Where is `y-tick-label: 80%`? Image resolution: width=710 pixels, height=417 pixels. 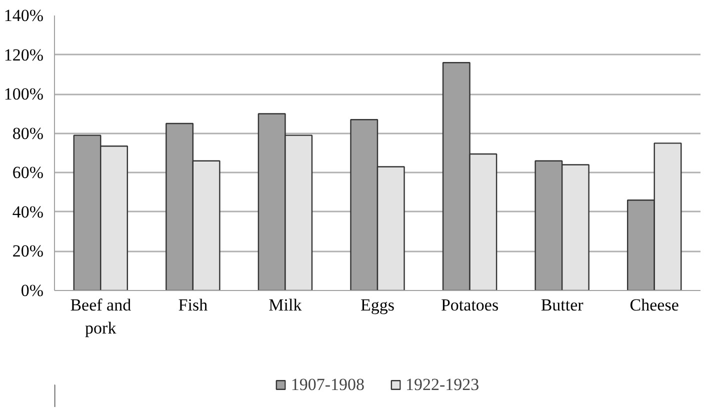 y-tick-label: 80% is located at coordinates (28, 133).